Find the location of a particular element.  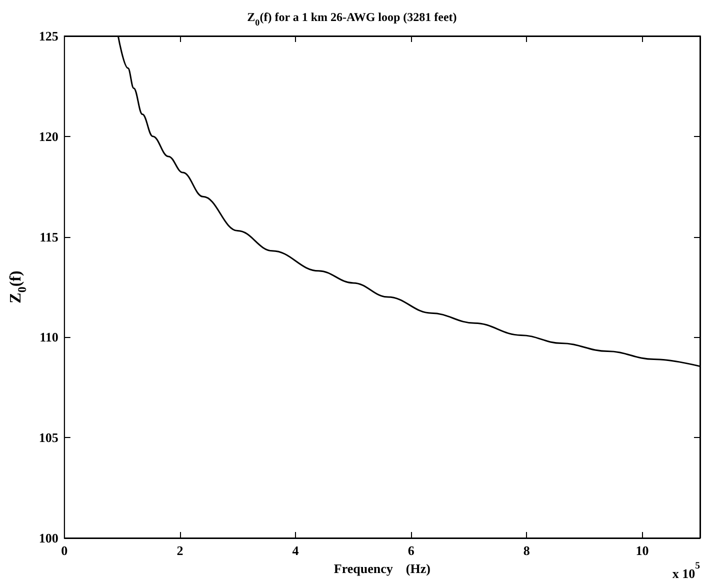

y-tick-label: 100 is located at coordinates (48, 538).